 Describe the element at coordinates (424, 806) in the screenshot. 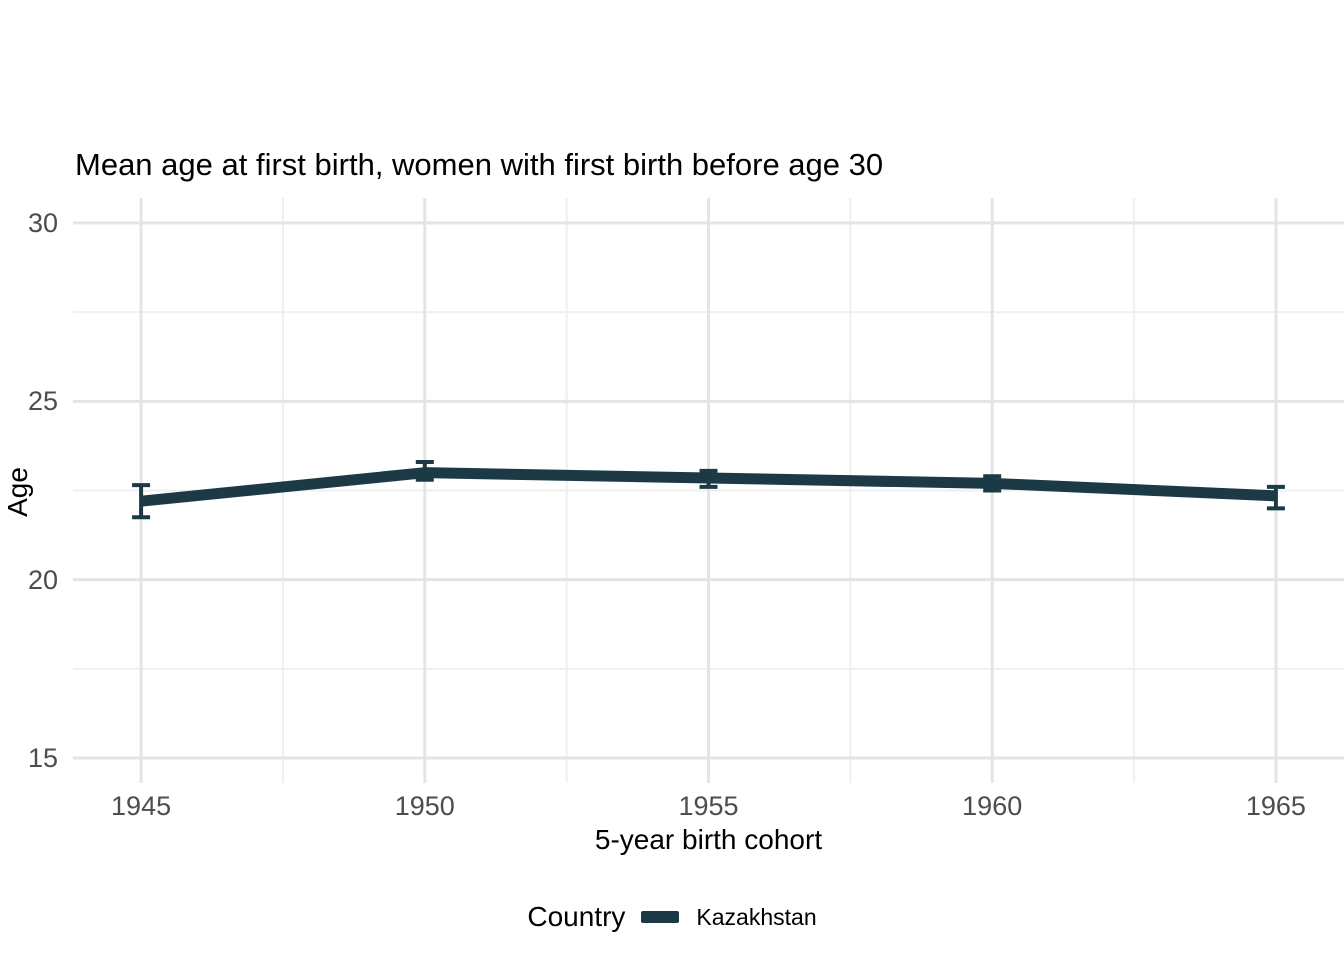

I see `x-tick-label: 1950` at that location.